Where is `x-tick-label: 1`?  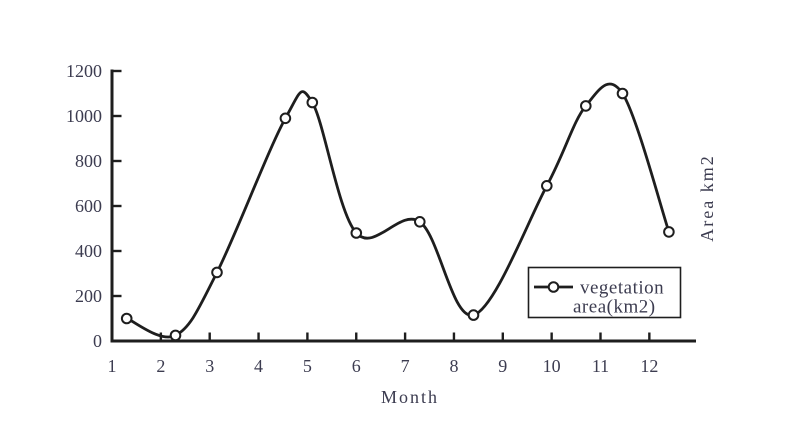 x-tick-label: 1 is located at coordinates (112, 366).